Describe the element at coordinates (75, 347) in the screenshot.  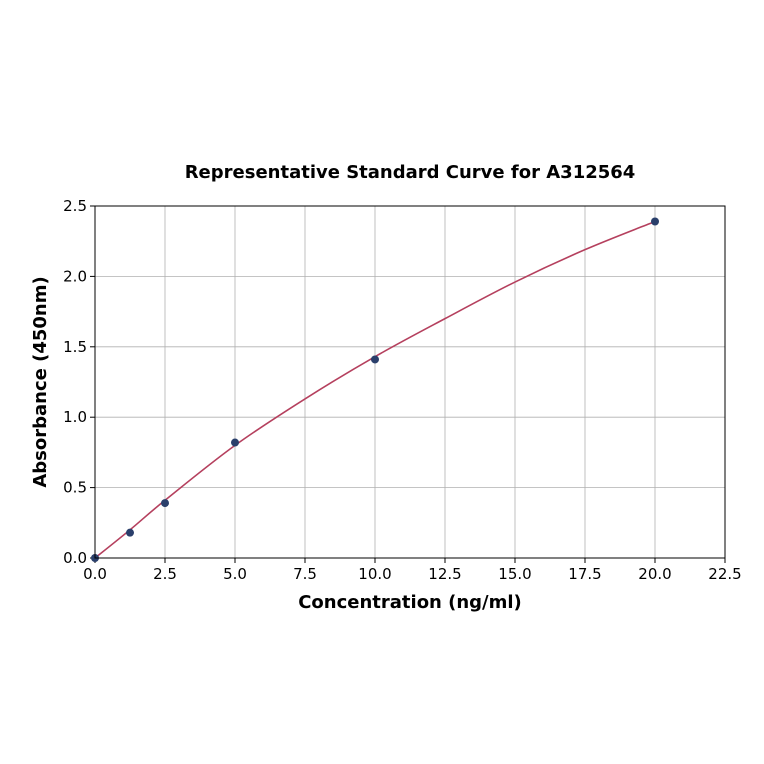
I see `y-tick-label: 1.5` at that location.